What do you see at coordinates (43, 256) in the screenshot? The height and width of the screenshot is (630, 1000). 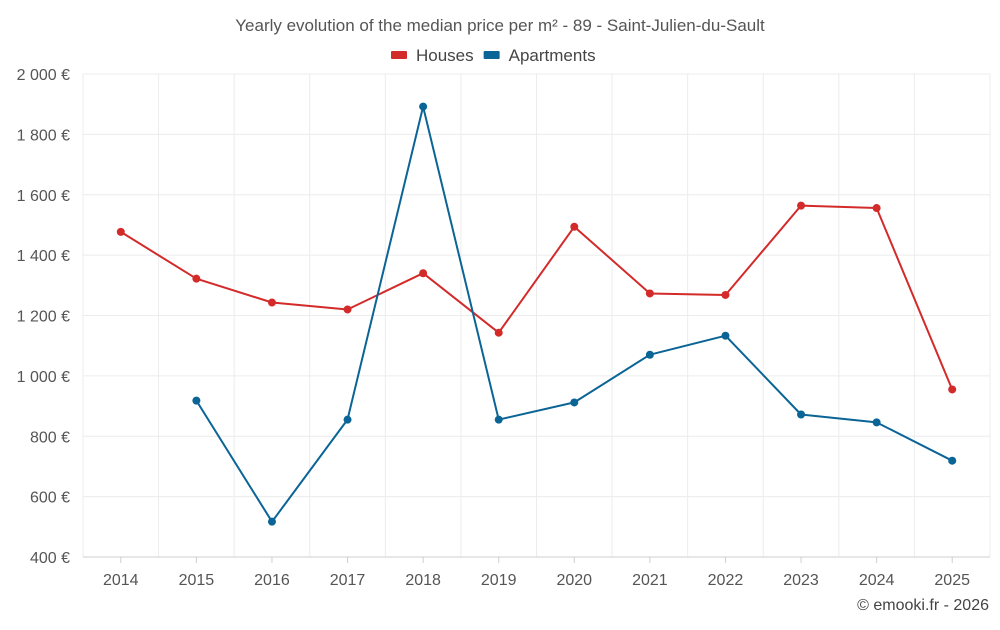 I see `y-tick-label: 1 400 €` at bounding box center [43, 256].